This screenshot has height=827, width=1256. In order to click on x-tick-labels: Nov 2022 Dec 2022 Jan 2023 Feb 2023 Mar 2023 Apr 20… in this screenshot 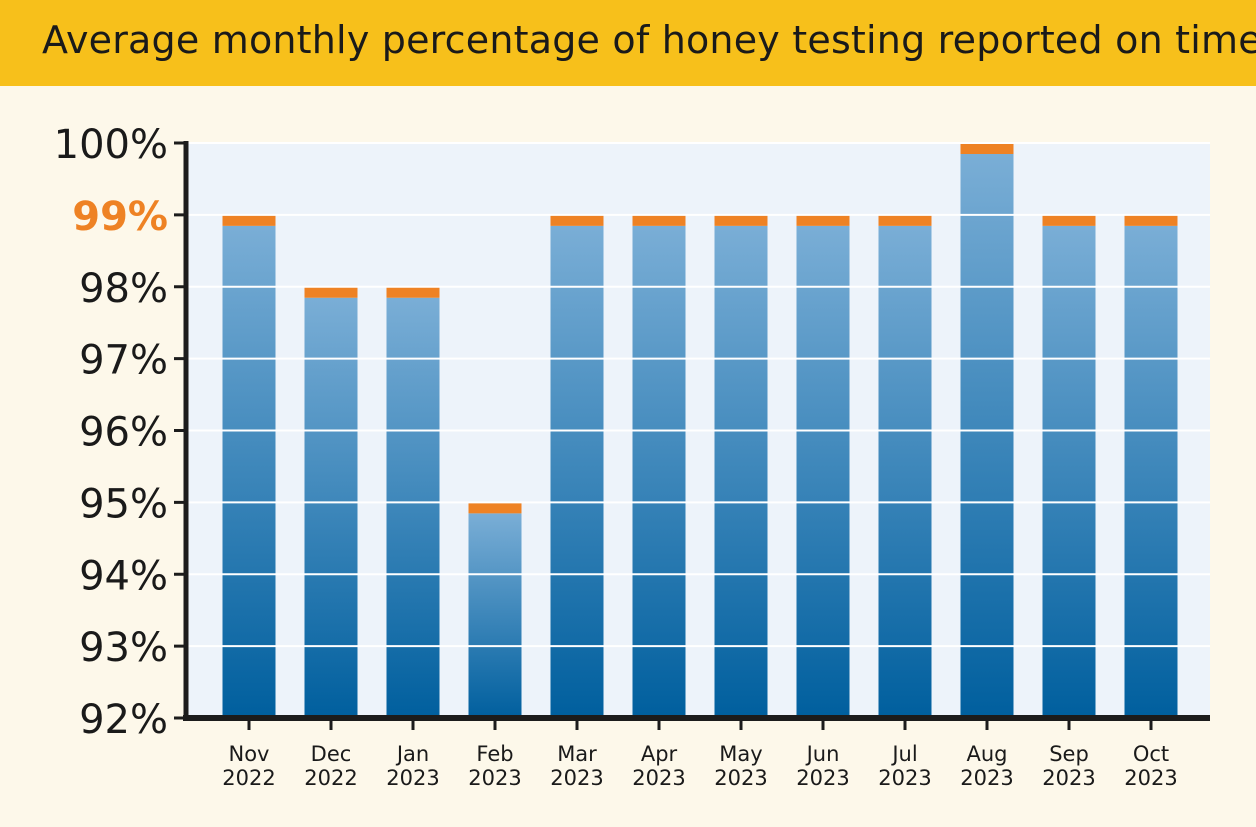, I will do `click(699, 766)`.